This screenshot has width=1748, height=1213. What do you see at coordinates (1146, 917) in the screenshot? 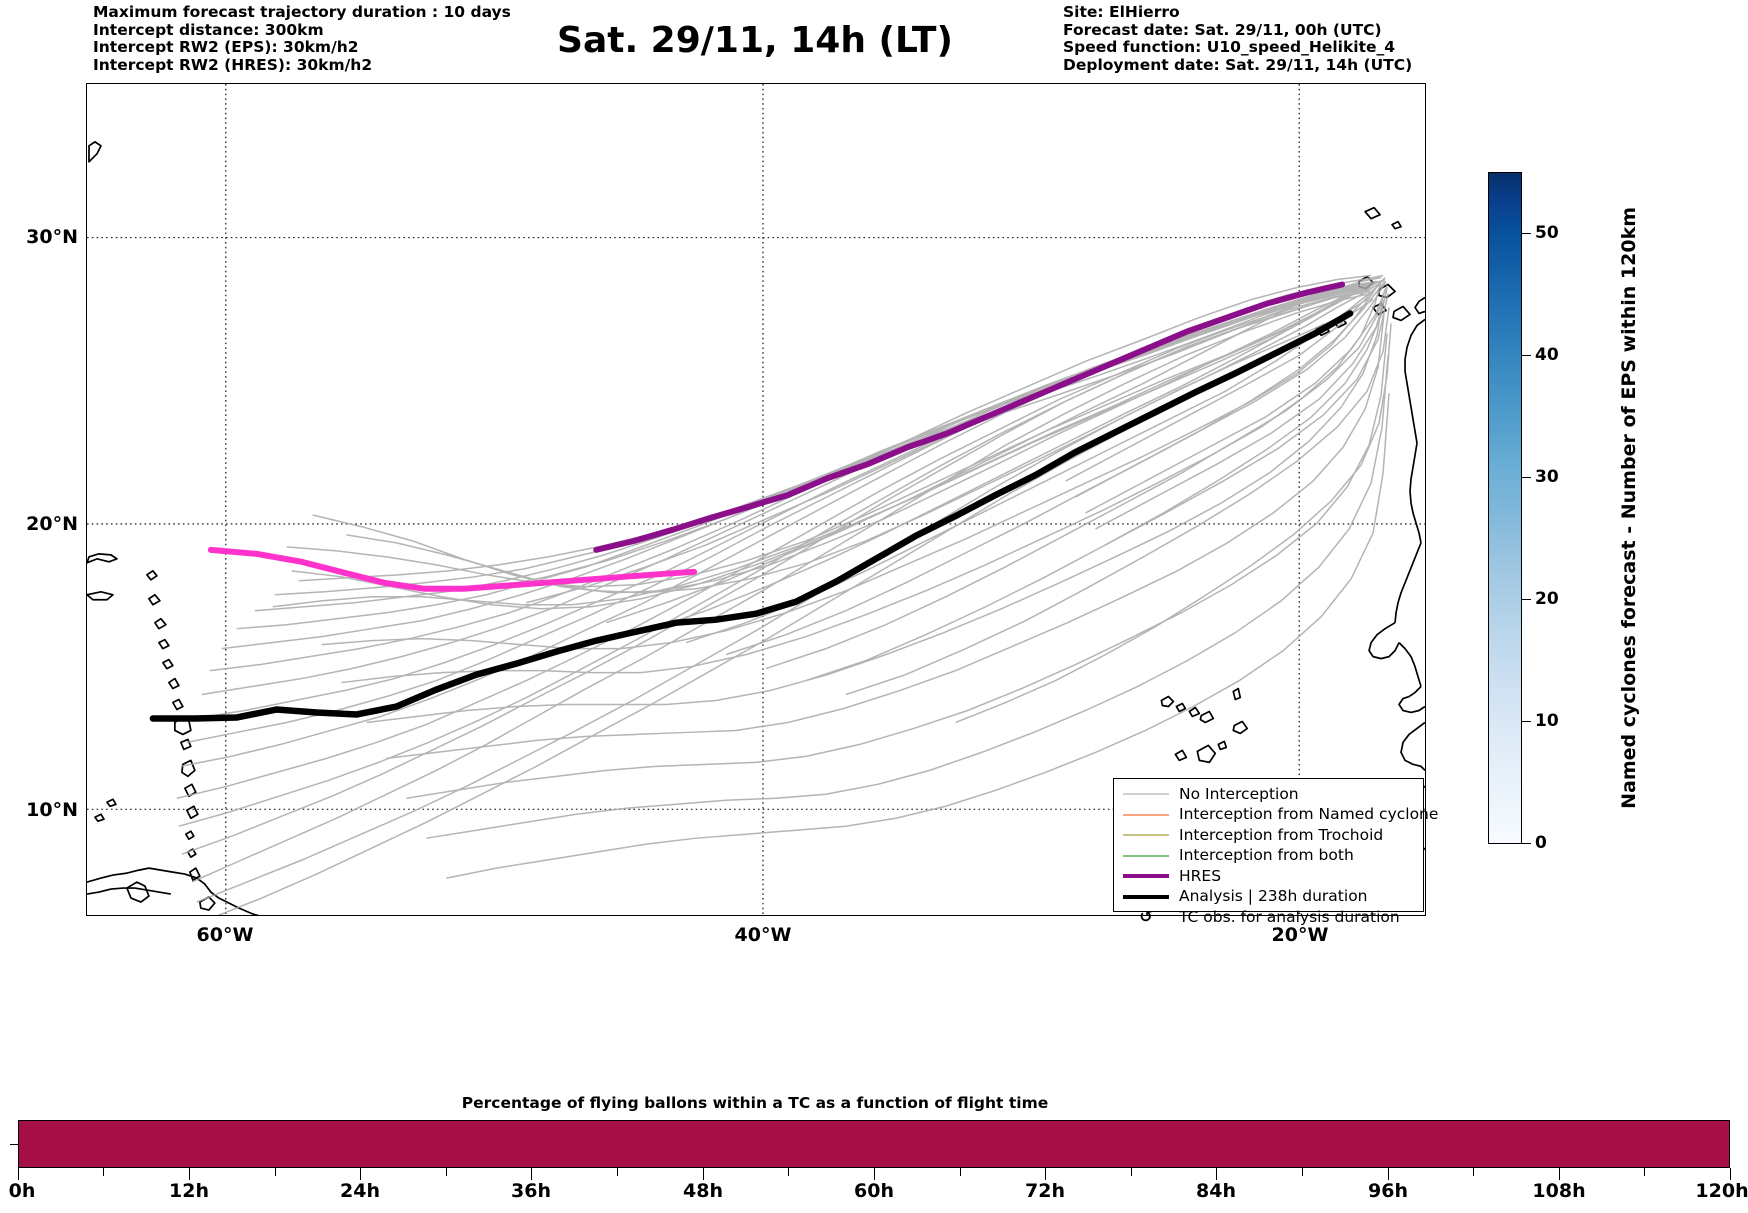
I see `cyclone-icon: ↺` at bounding box center [1146, 917].